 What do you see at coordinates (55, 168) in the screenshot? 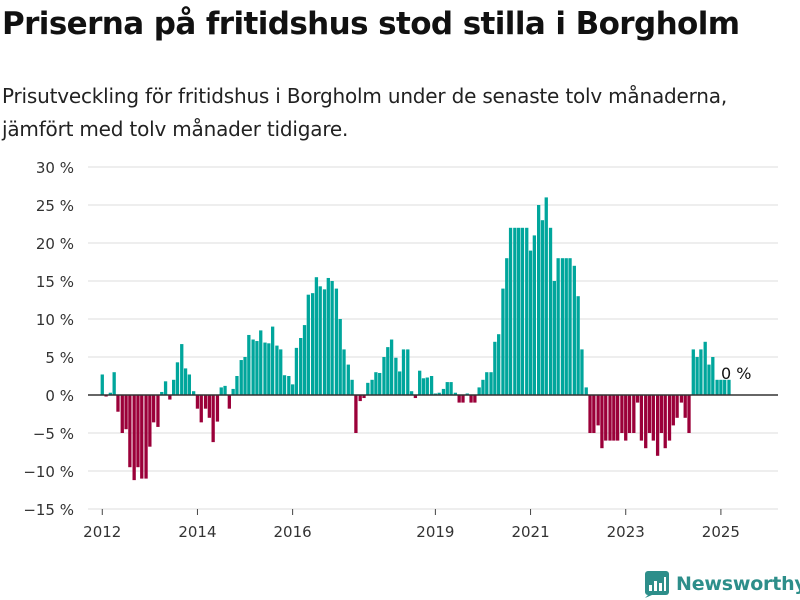
I see `y-tick-label: 30 %` at bounding box center [55, 168].